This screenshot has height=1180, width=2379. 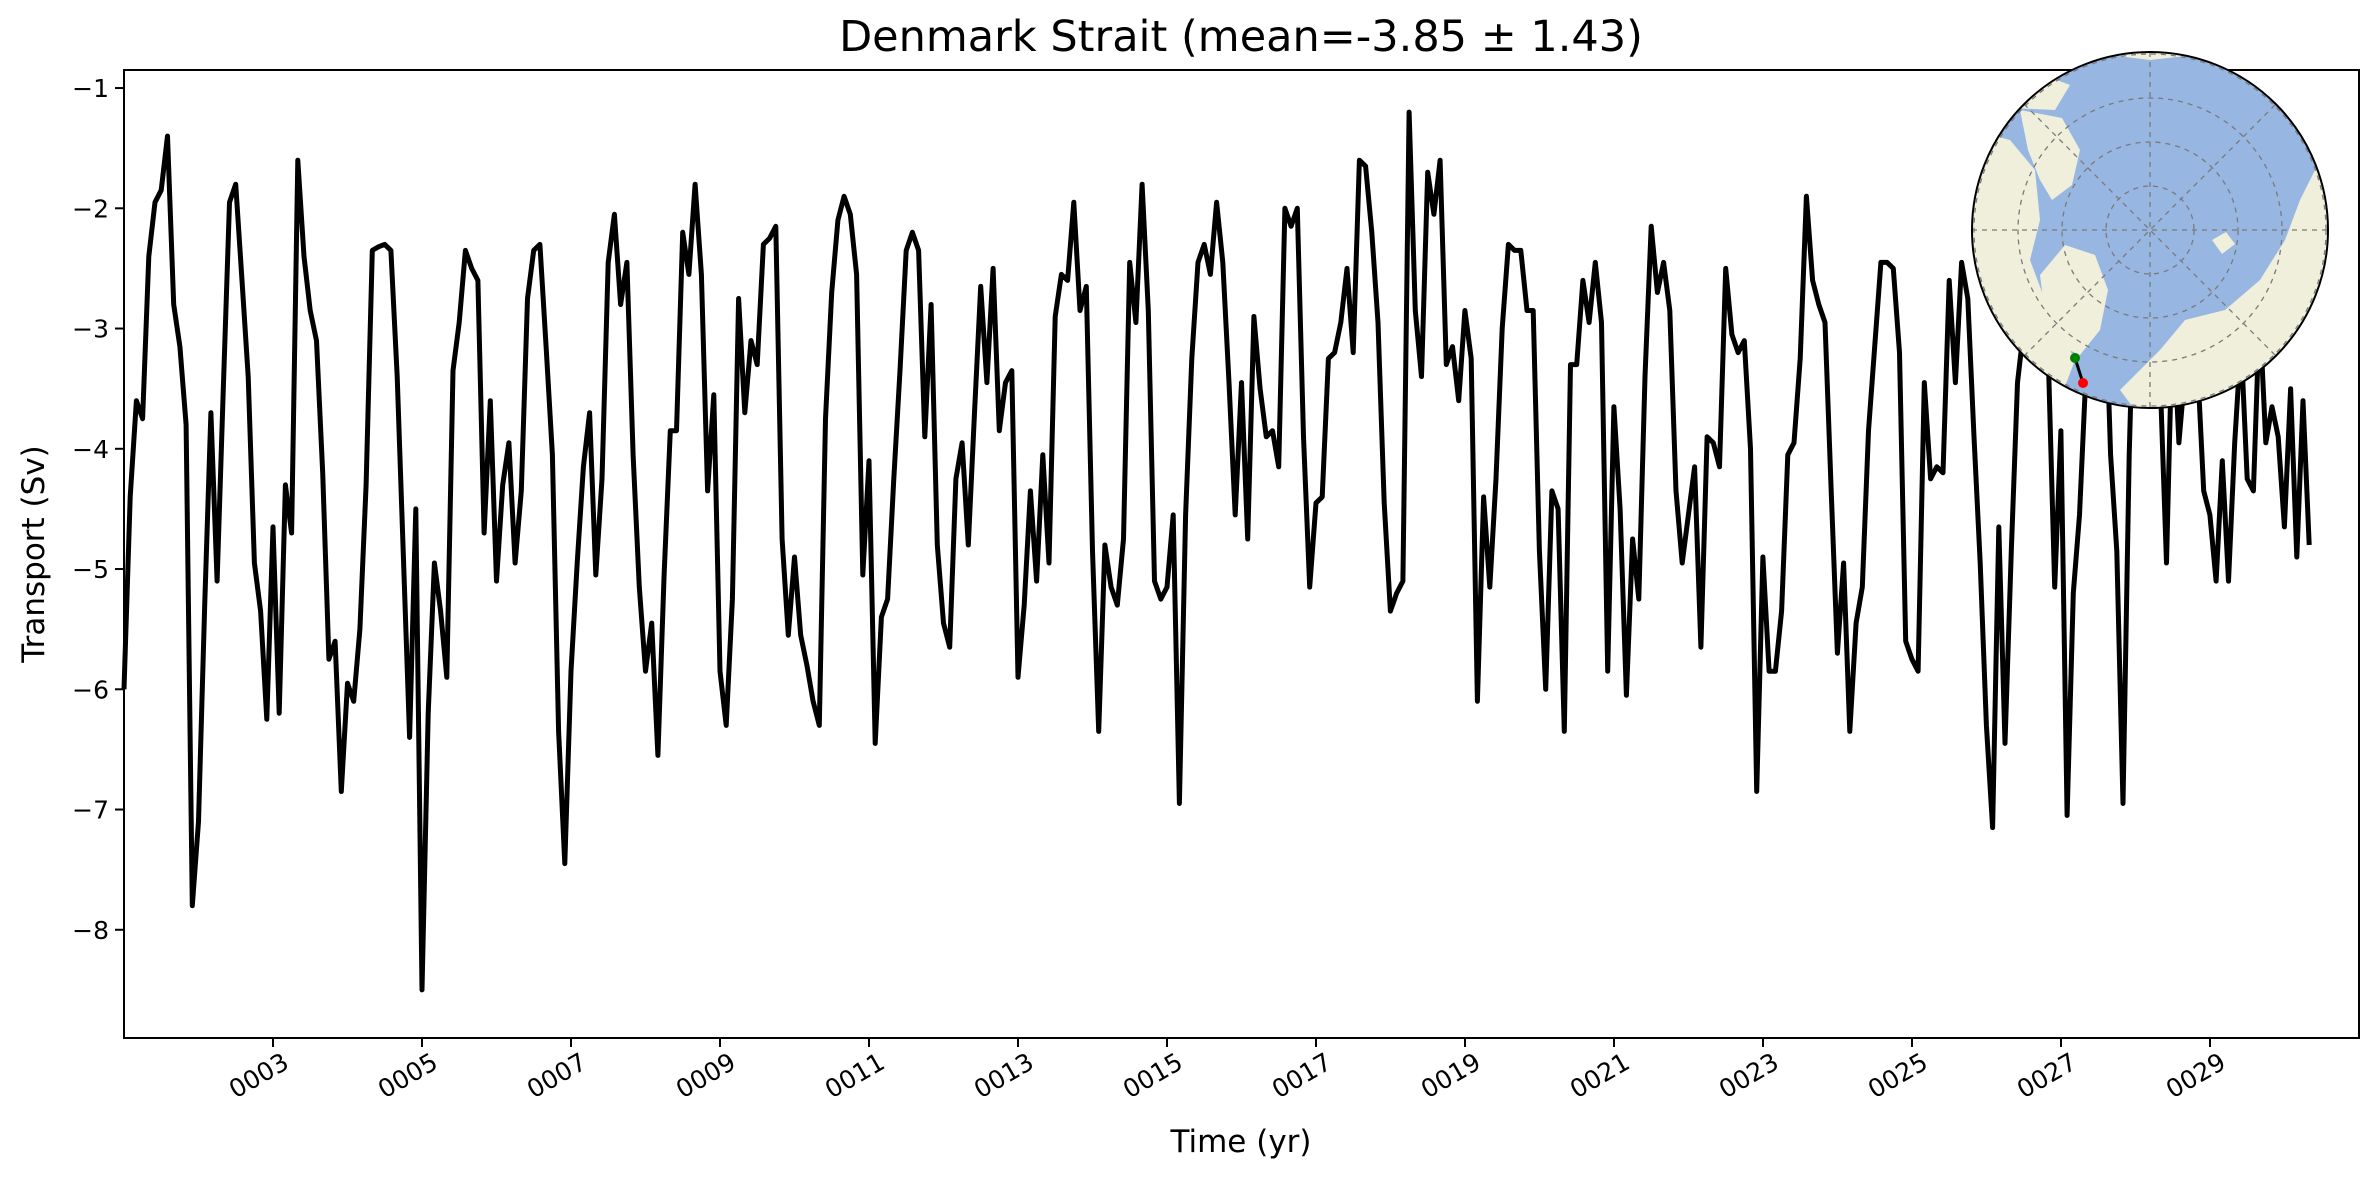 What do you see at coordinates (2209, 369) in the screenshot?
I see `land-scandinavia` at bounding box center [2209, 369].